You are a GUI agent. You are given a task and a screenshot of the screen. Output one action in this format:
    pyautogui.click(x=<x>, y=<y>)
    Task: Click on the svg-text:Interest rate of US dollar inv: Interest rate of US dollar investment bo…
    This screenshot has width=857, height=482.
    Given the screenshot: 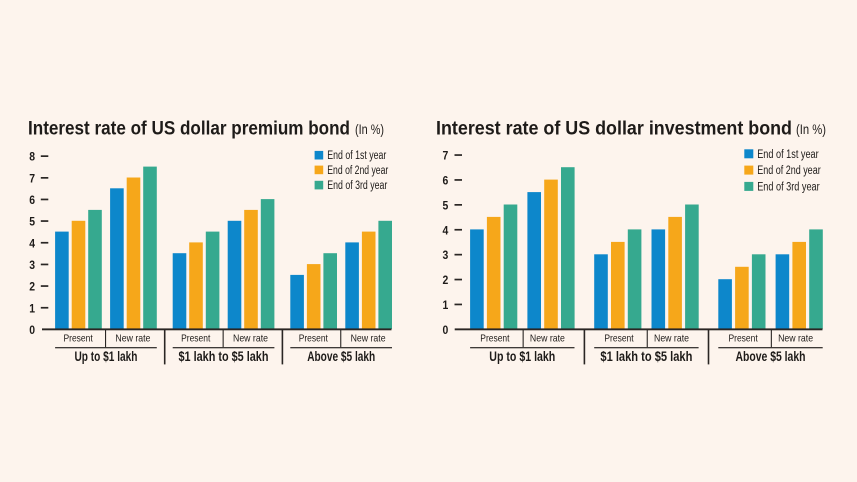 What is the action you would take?
    pyautogui.click(x=614, y=129)
    